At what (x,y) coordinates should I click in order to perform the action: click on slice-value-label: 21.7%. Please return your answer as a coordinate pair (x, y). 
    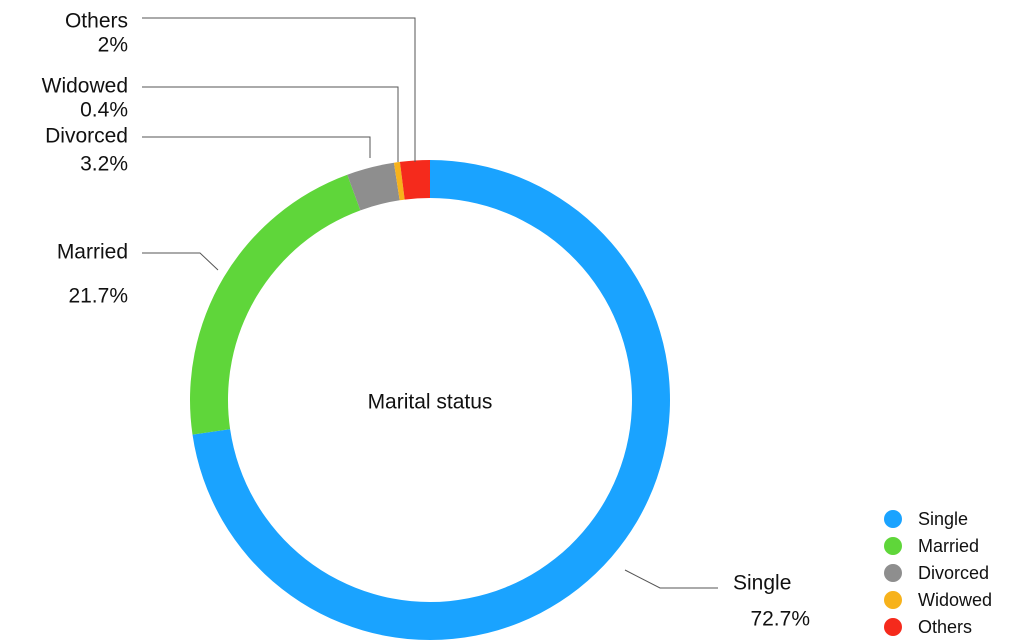
    Looking at the image, I should click on (98, 296).